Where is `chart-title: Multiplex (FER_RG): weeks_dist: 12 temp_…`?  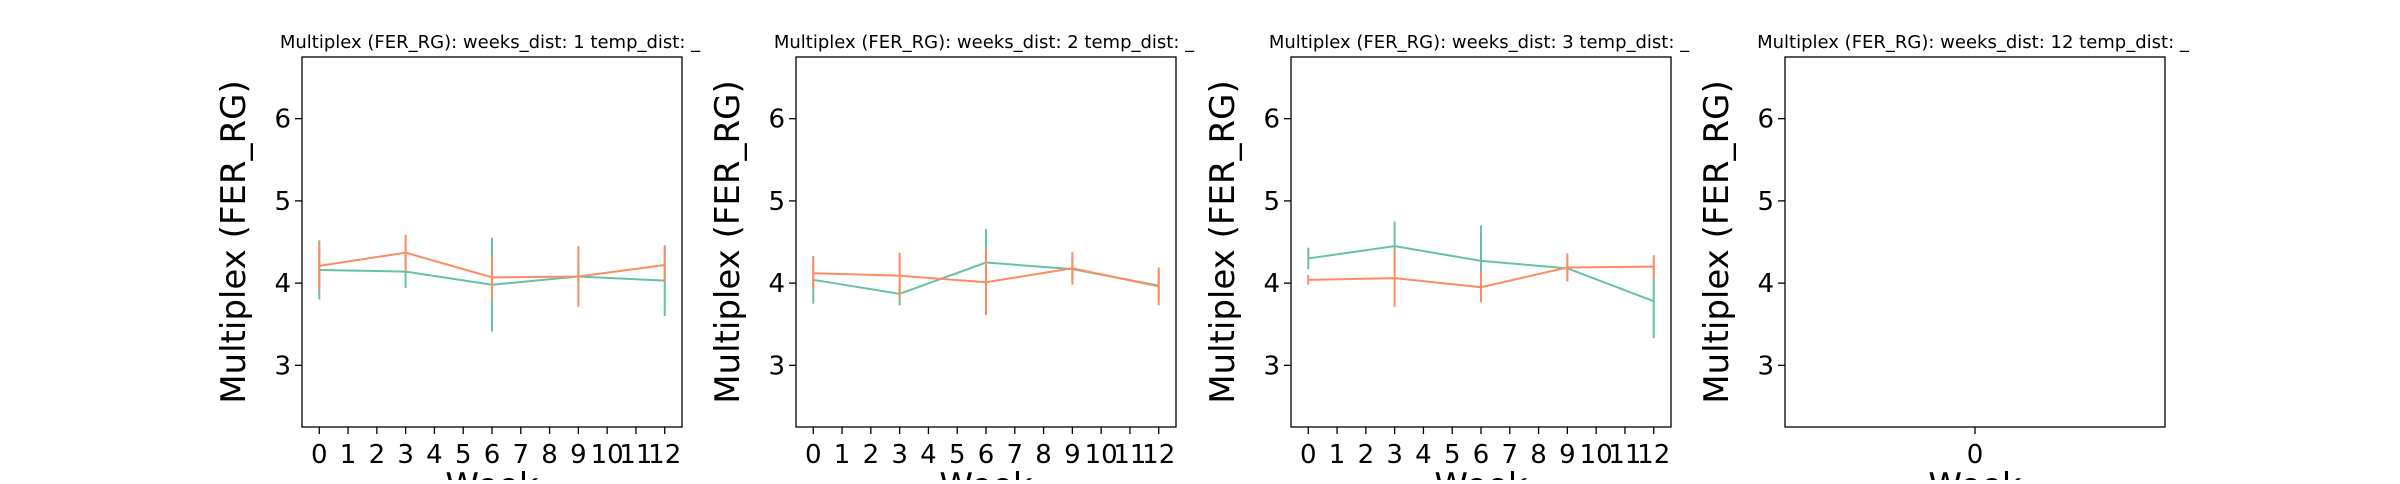
chart-title: Multiplex (FER_RG): weeks_dist: 12 temp_… is located at coordinates (1973, 42).